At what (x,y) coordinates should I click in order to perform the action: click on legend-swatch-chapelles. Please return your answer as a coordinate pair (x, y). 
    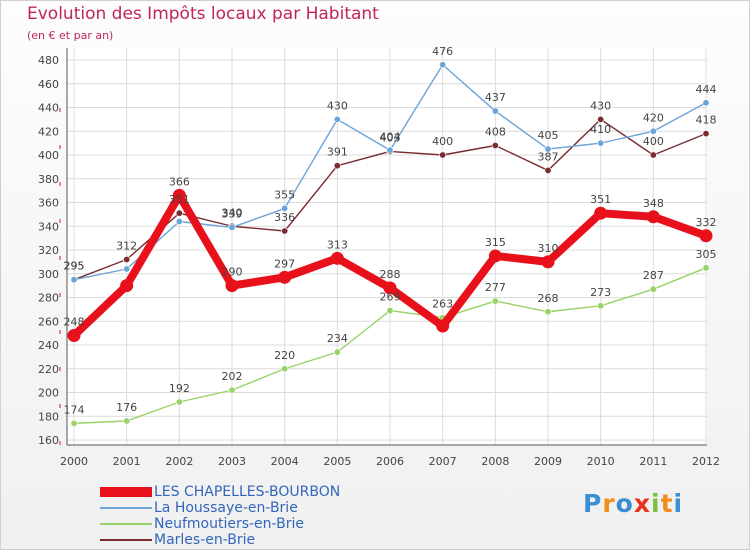
    Looking at the image, I should click on (126, 492).